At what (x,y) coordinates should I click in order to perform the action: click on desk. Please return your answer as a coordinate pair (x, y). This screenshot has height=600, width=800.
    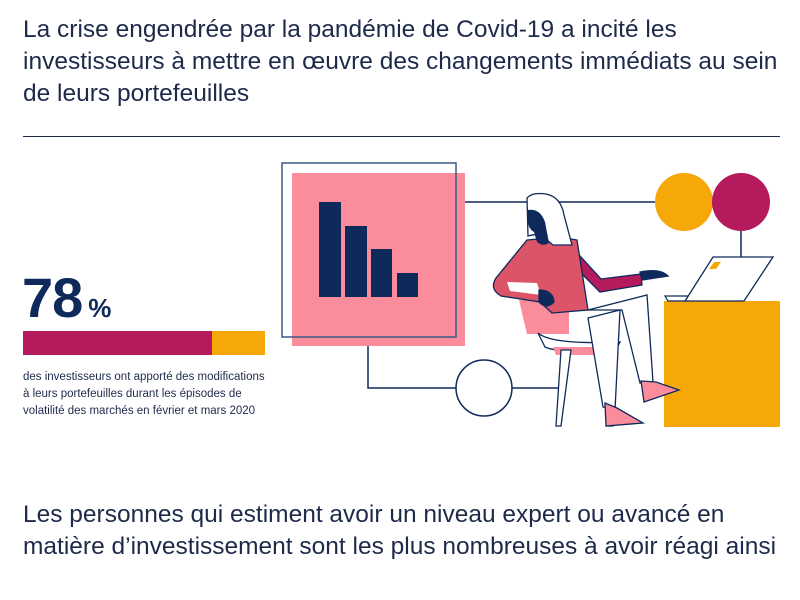
    Looking at the image, I should click on (722, 364).